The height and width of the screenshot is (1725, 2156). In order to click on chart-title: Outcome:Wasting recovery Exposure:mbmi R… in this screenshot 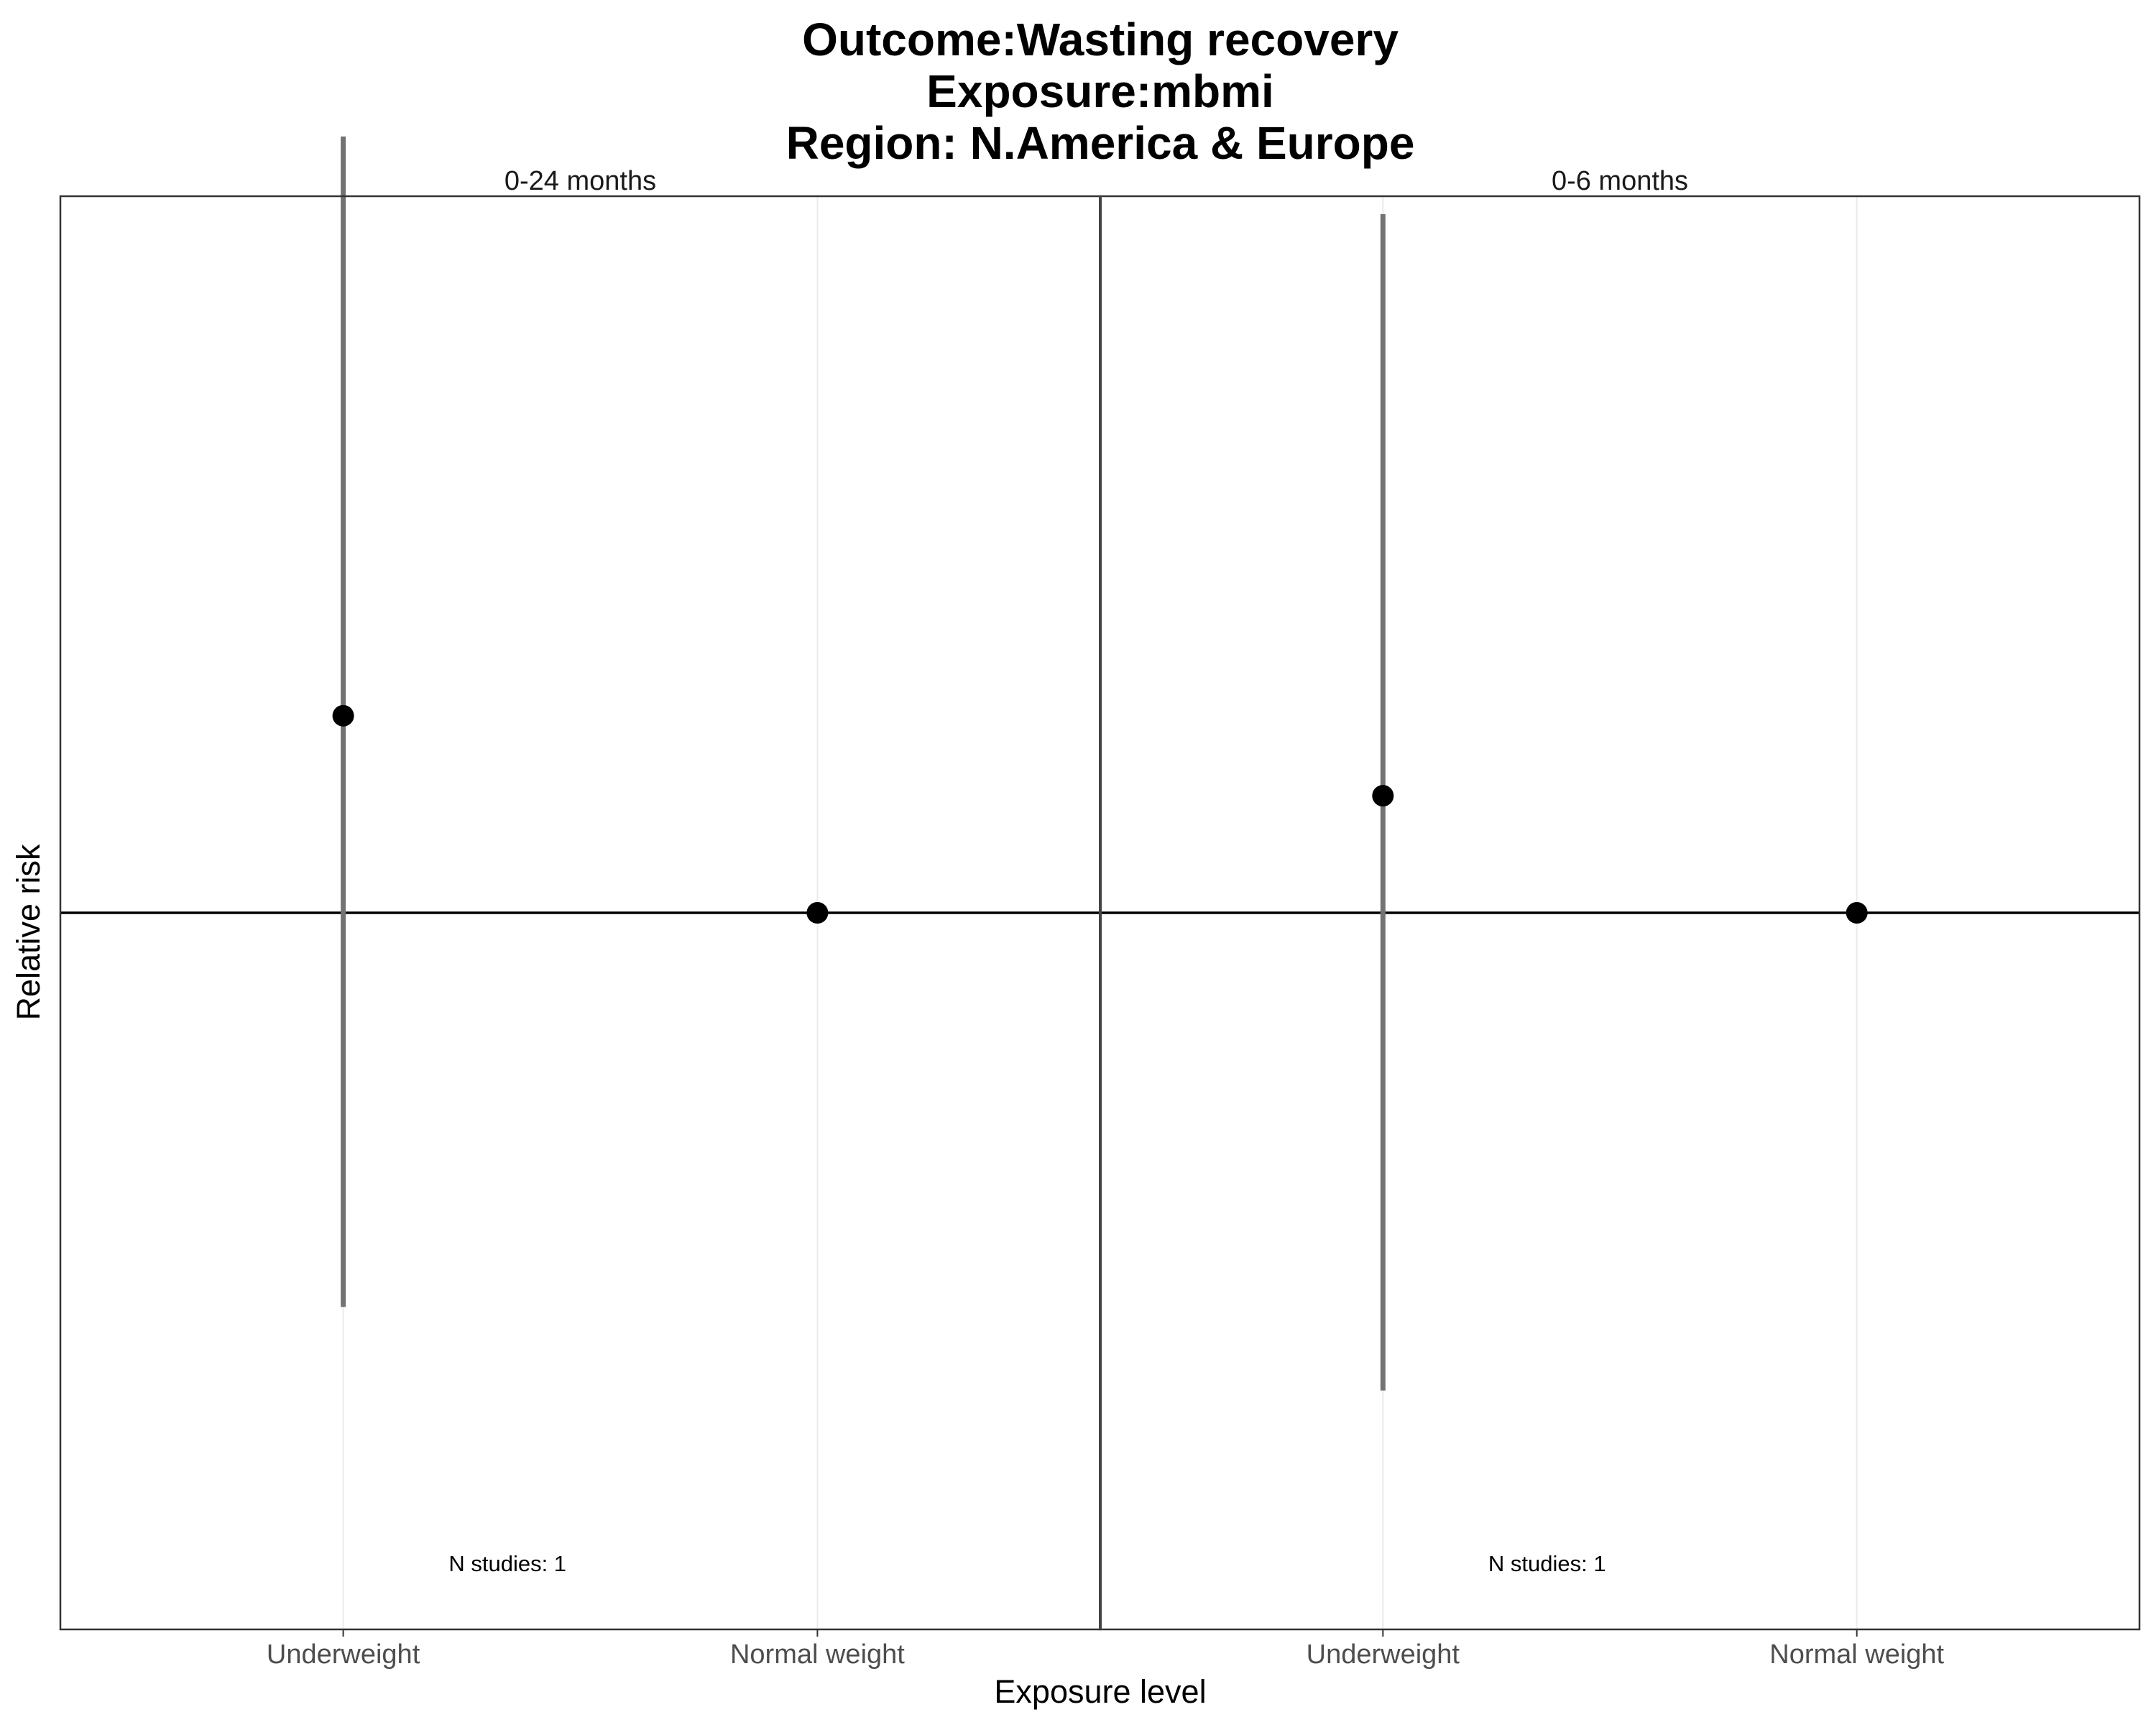, I will do `click(1100, 91)`.